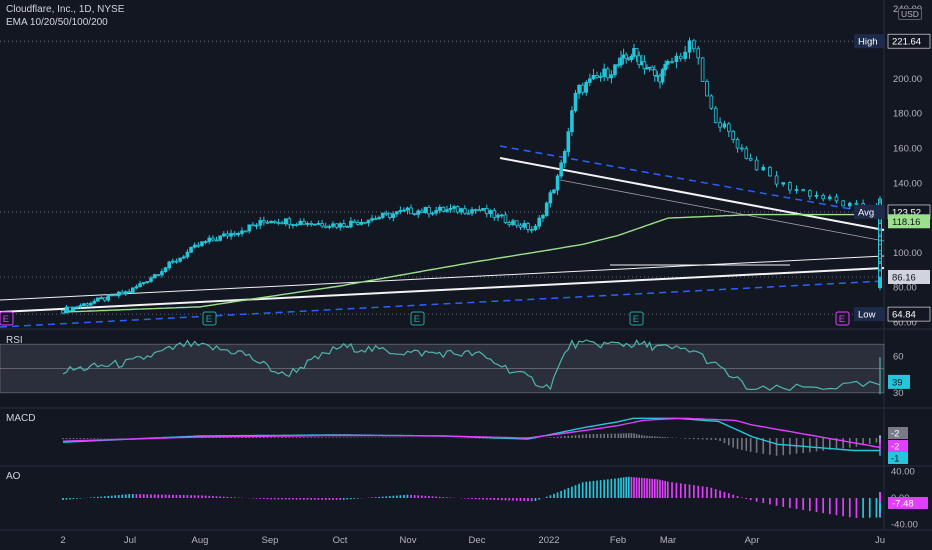  What do you see at coordinates (471, 434) in the screenshot?
I see `signal-line` at bounding box center [471, 434].